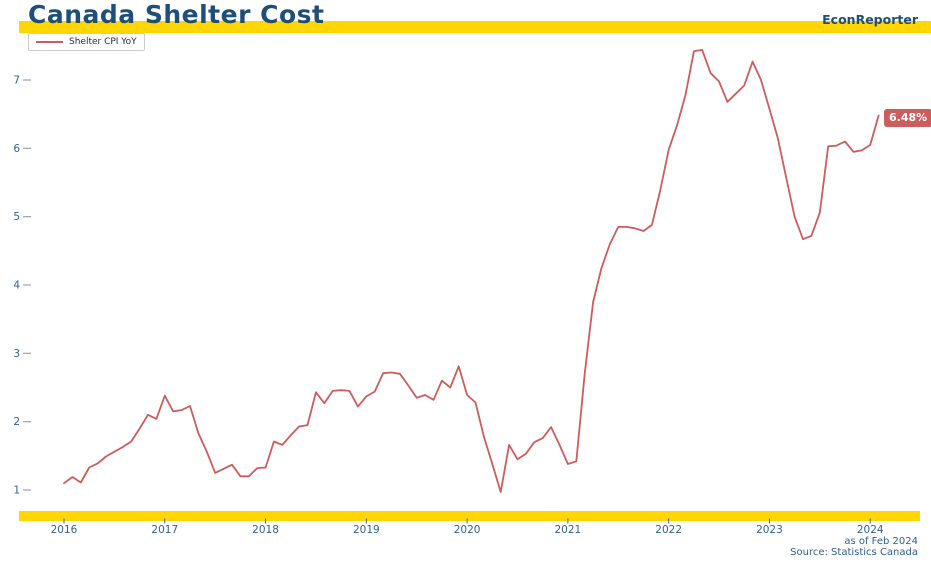 This screenshot has width=931, height=567. I want to click on y-tick-label: 7, so click(16, 81).